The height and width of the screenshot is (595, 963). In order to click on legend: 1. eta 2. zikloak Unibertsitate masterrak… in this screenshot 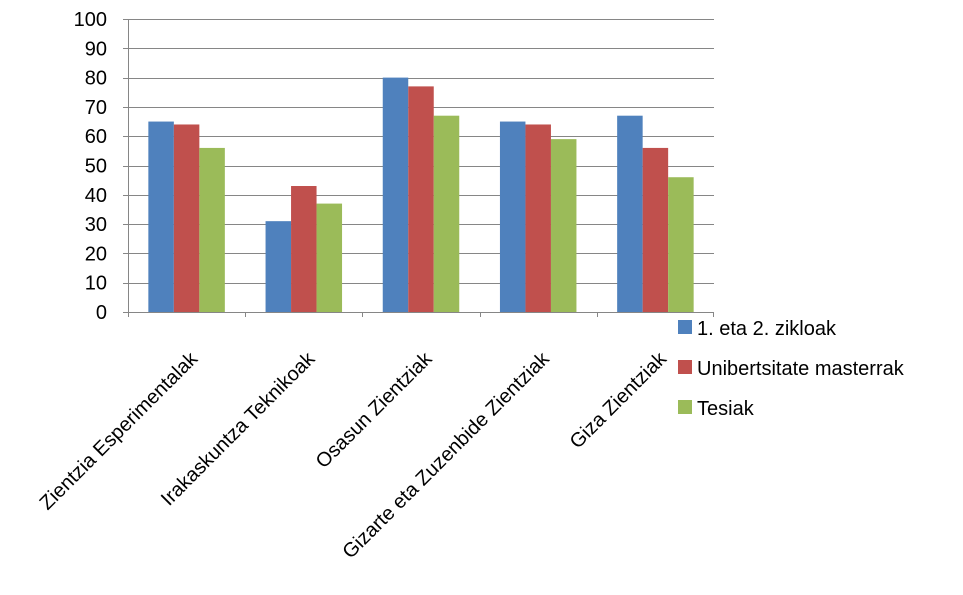, I will do `click(791, 369)`.